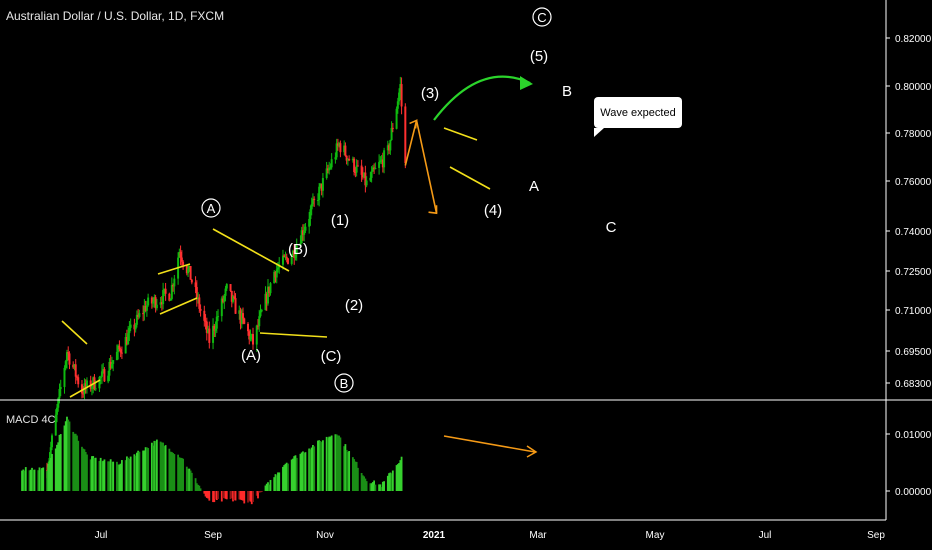  Describe the element at coordinates (101, 535) in the screenshot. I see `time-tick-label: Jul` at that location.